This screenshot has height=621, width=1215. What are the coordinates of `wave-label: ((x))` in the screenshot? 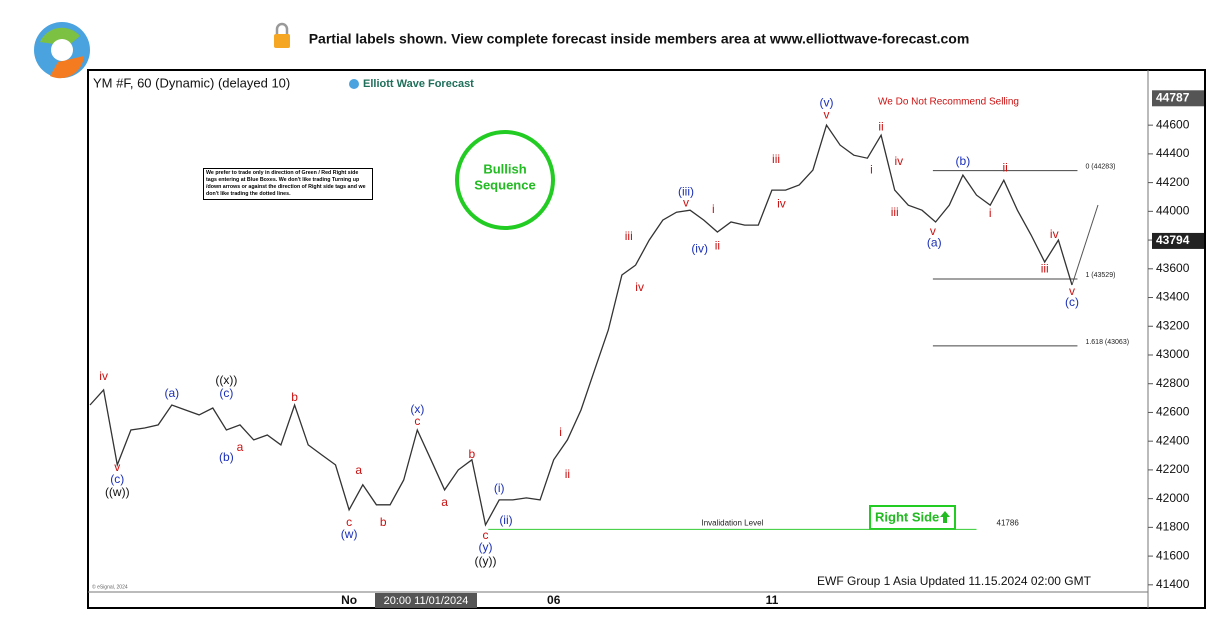 It's located at (226, 380).